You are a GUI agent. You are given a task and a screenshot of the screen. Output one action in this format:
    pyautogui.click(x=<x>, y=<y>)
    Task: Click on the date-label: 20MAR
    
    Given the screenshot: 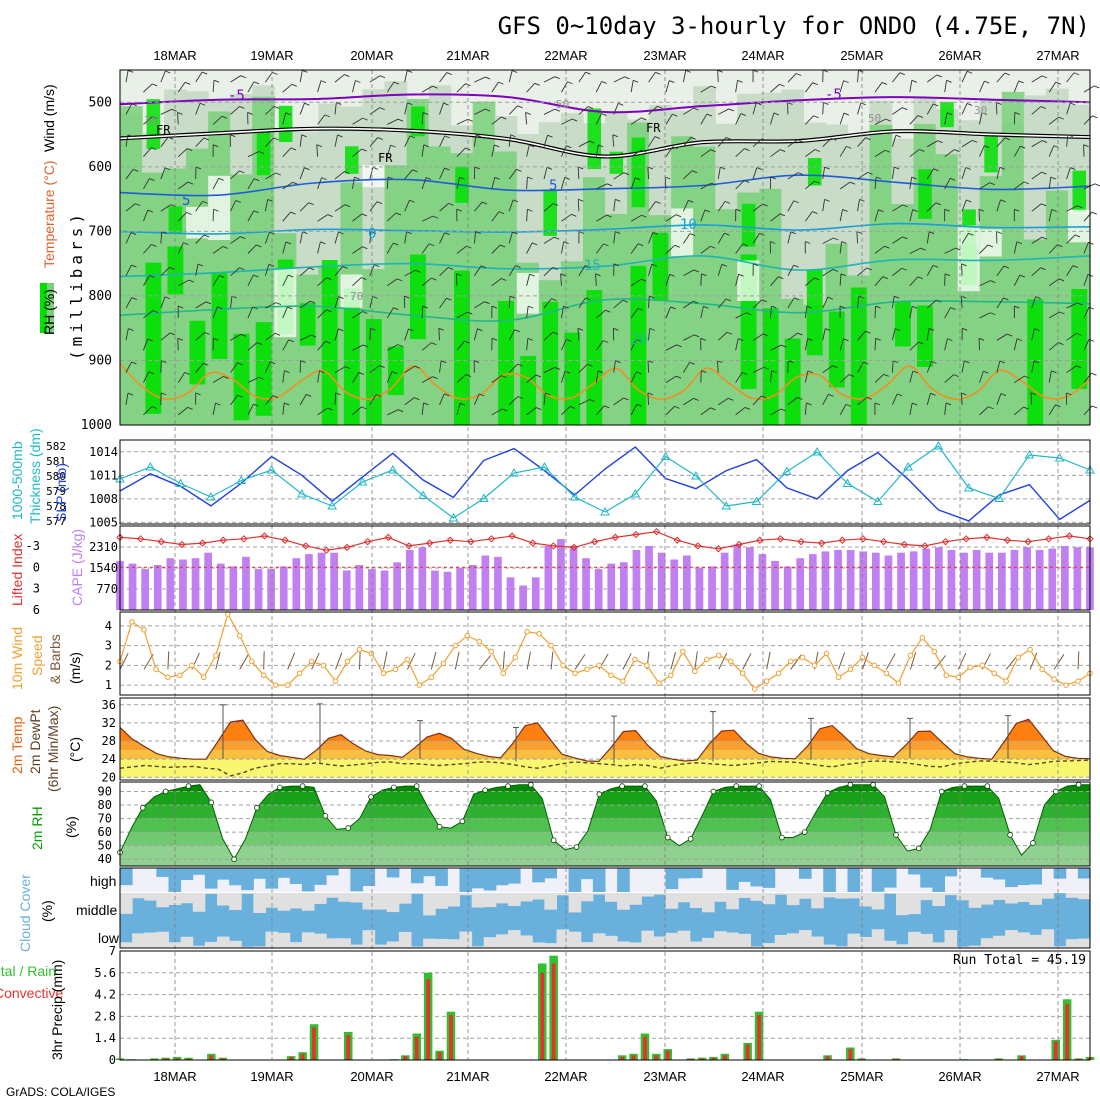 What is the action you would take?
    pyautogui.click(x=371, y=55)
    